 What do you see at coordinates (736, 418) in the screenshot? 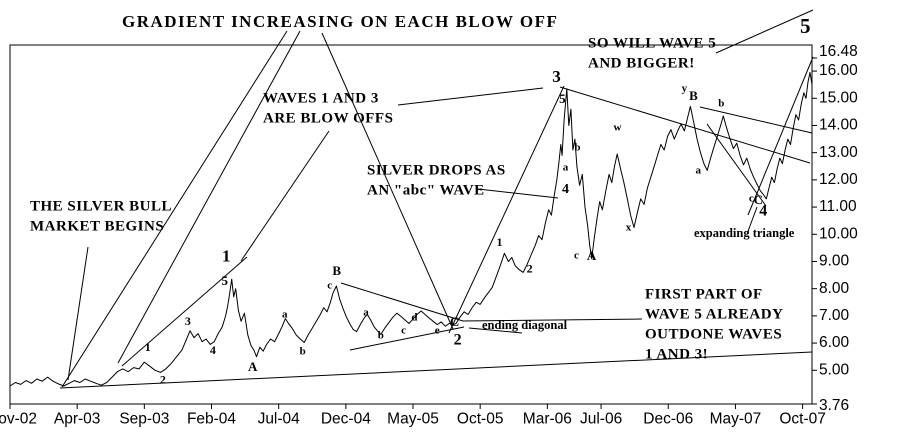
I see `x-axis-tick-label: May-07` at bounding box center [736, 418].